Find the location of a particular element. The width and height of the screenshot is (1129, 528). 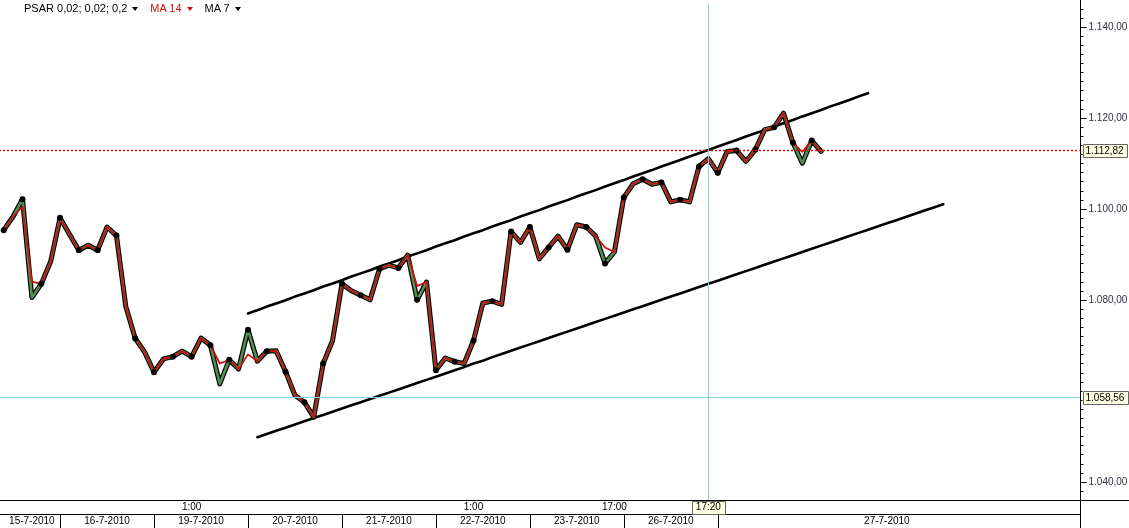

x-tick-label: 22-7-2010 is located at coordinates (483, 521).